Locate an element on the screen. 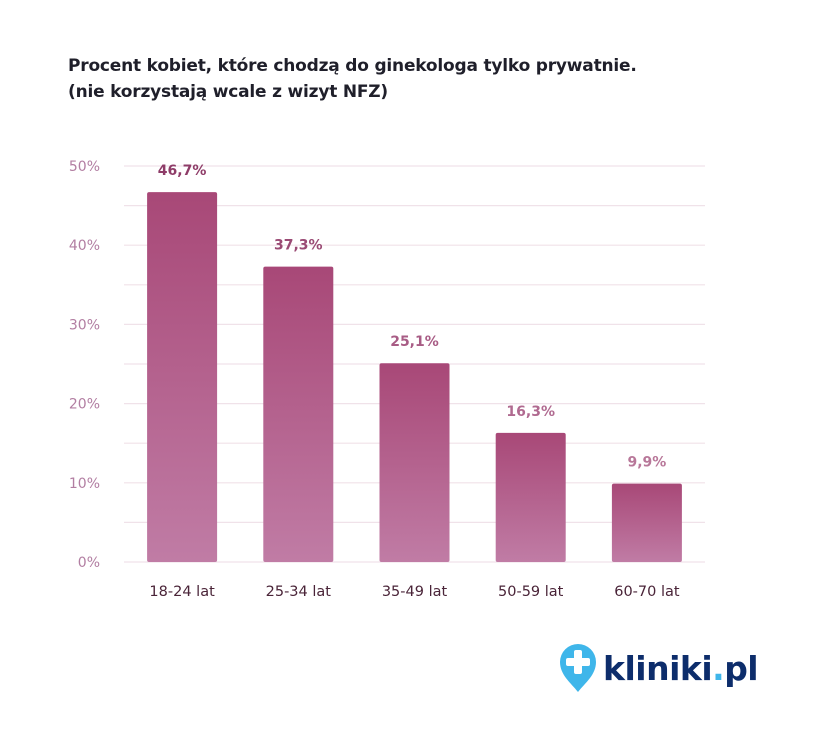  x-tick-label: 18-24 lat is located at coordinates (182, 592).